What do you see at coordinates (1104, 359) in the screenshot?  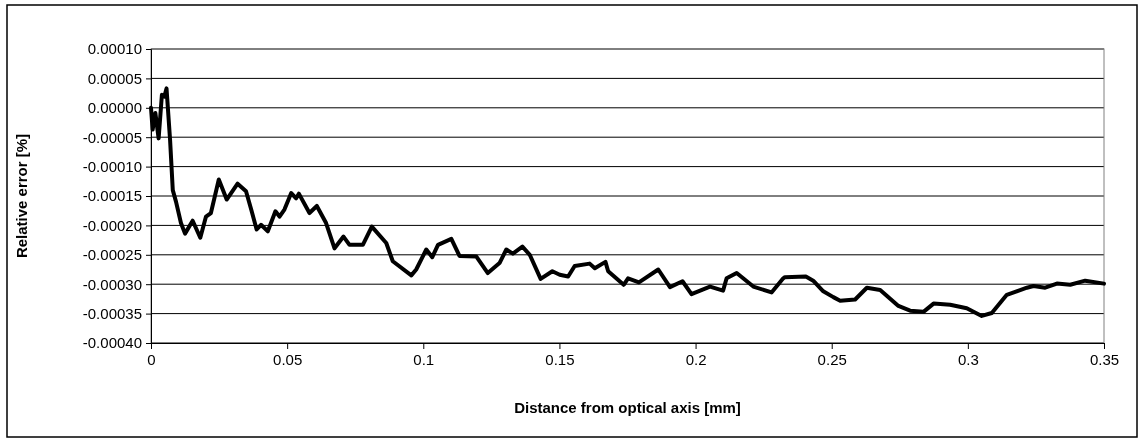 I see `x-tick-label: 0.35` at bounding box center [1104, 359].